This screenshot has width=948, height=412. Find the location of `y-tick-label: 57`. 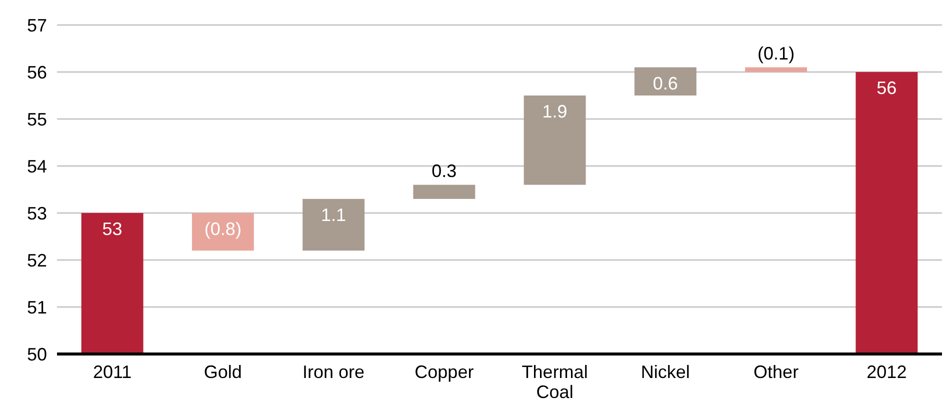

y-tick-label: 57 is located at coordinates (36, 25).